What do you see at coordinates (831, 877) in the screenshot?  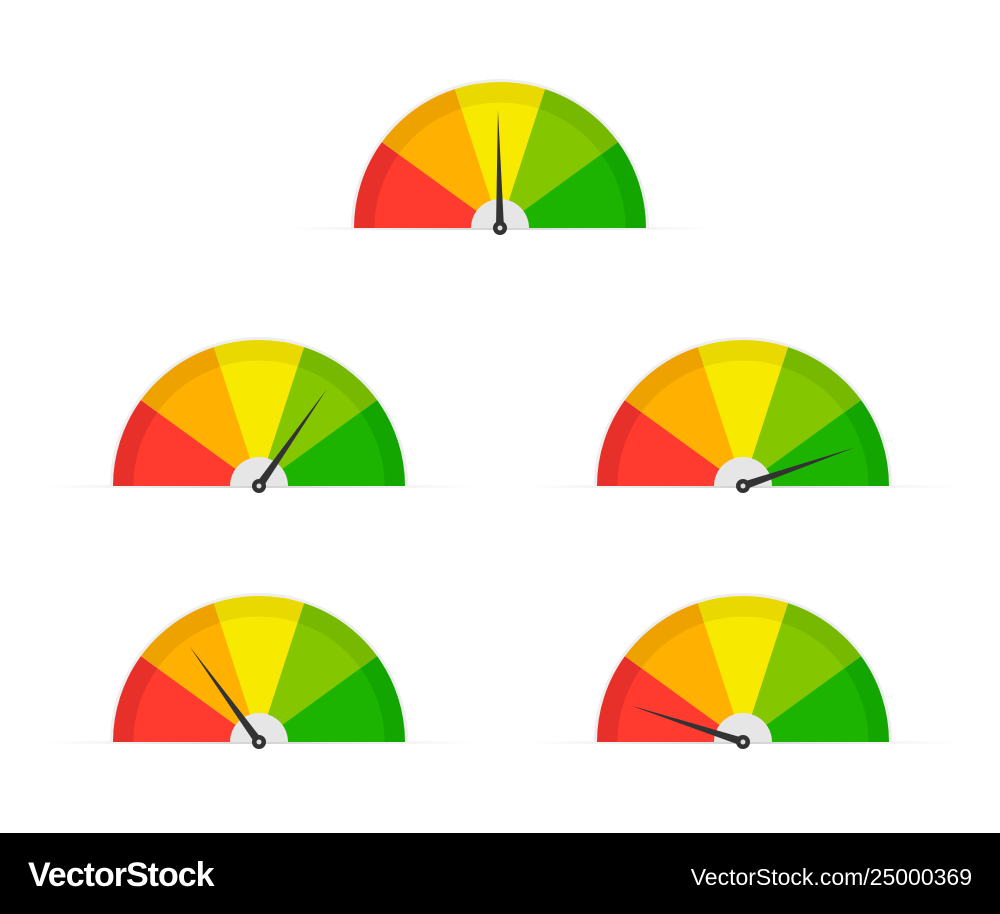 I see `id-text: VectorStock.com/25000369` at bounding box center [831, 877].